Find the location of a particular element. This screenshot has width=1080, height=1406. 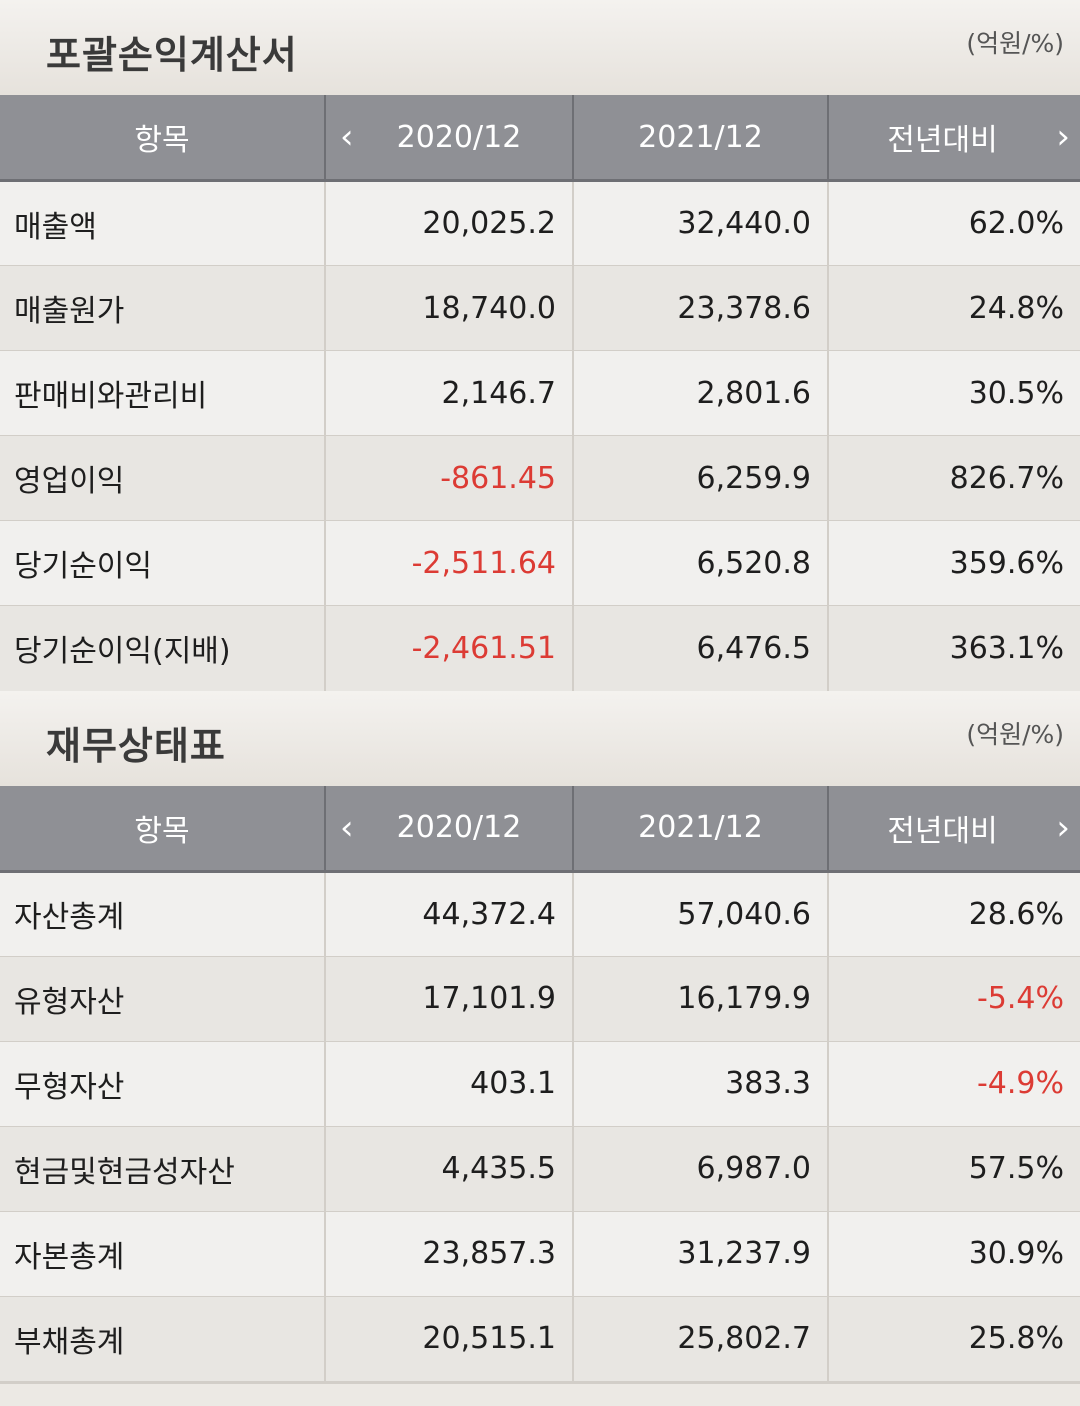

value-yoy: 62.0% is located at coordinates (953, 223).